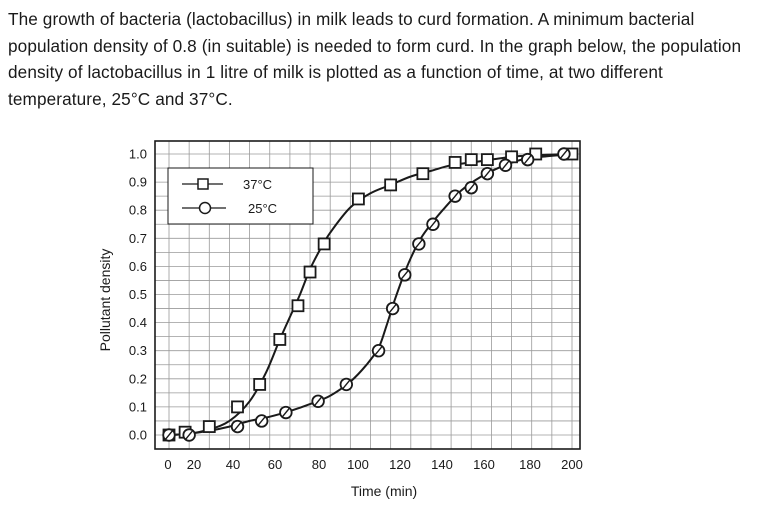 This screenshot has width=760, height=506. Describe the element at coordinates (138, 210) in the screenshot. I see `y-tick-label: 0.8` at that location.